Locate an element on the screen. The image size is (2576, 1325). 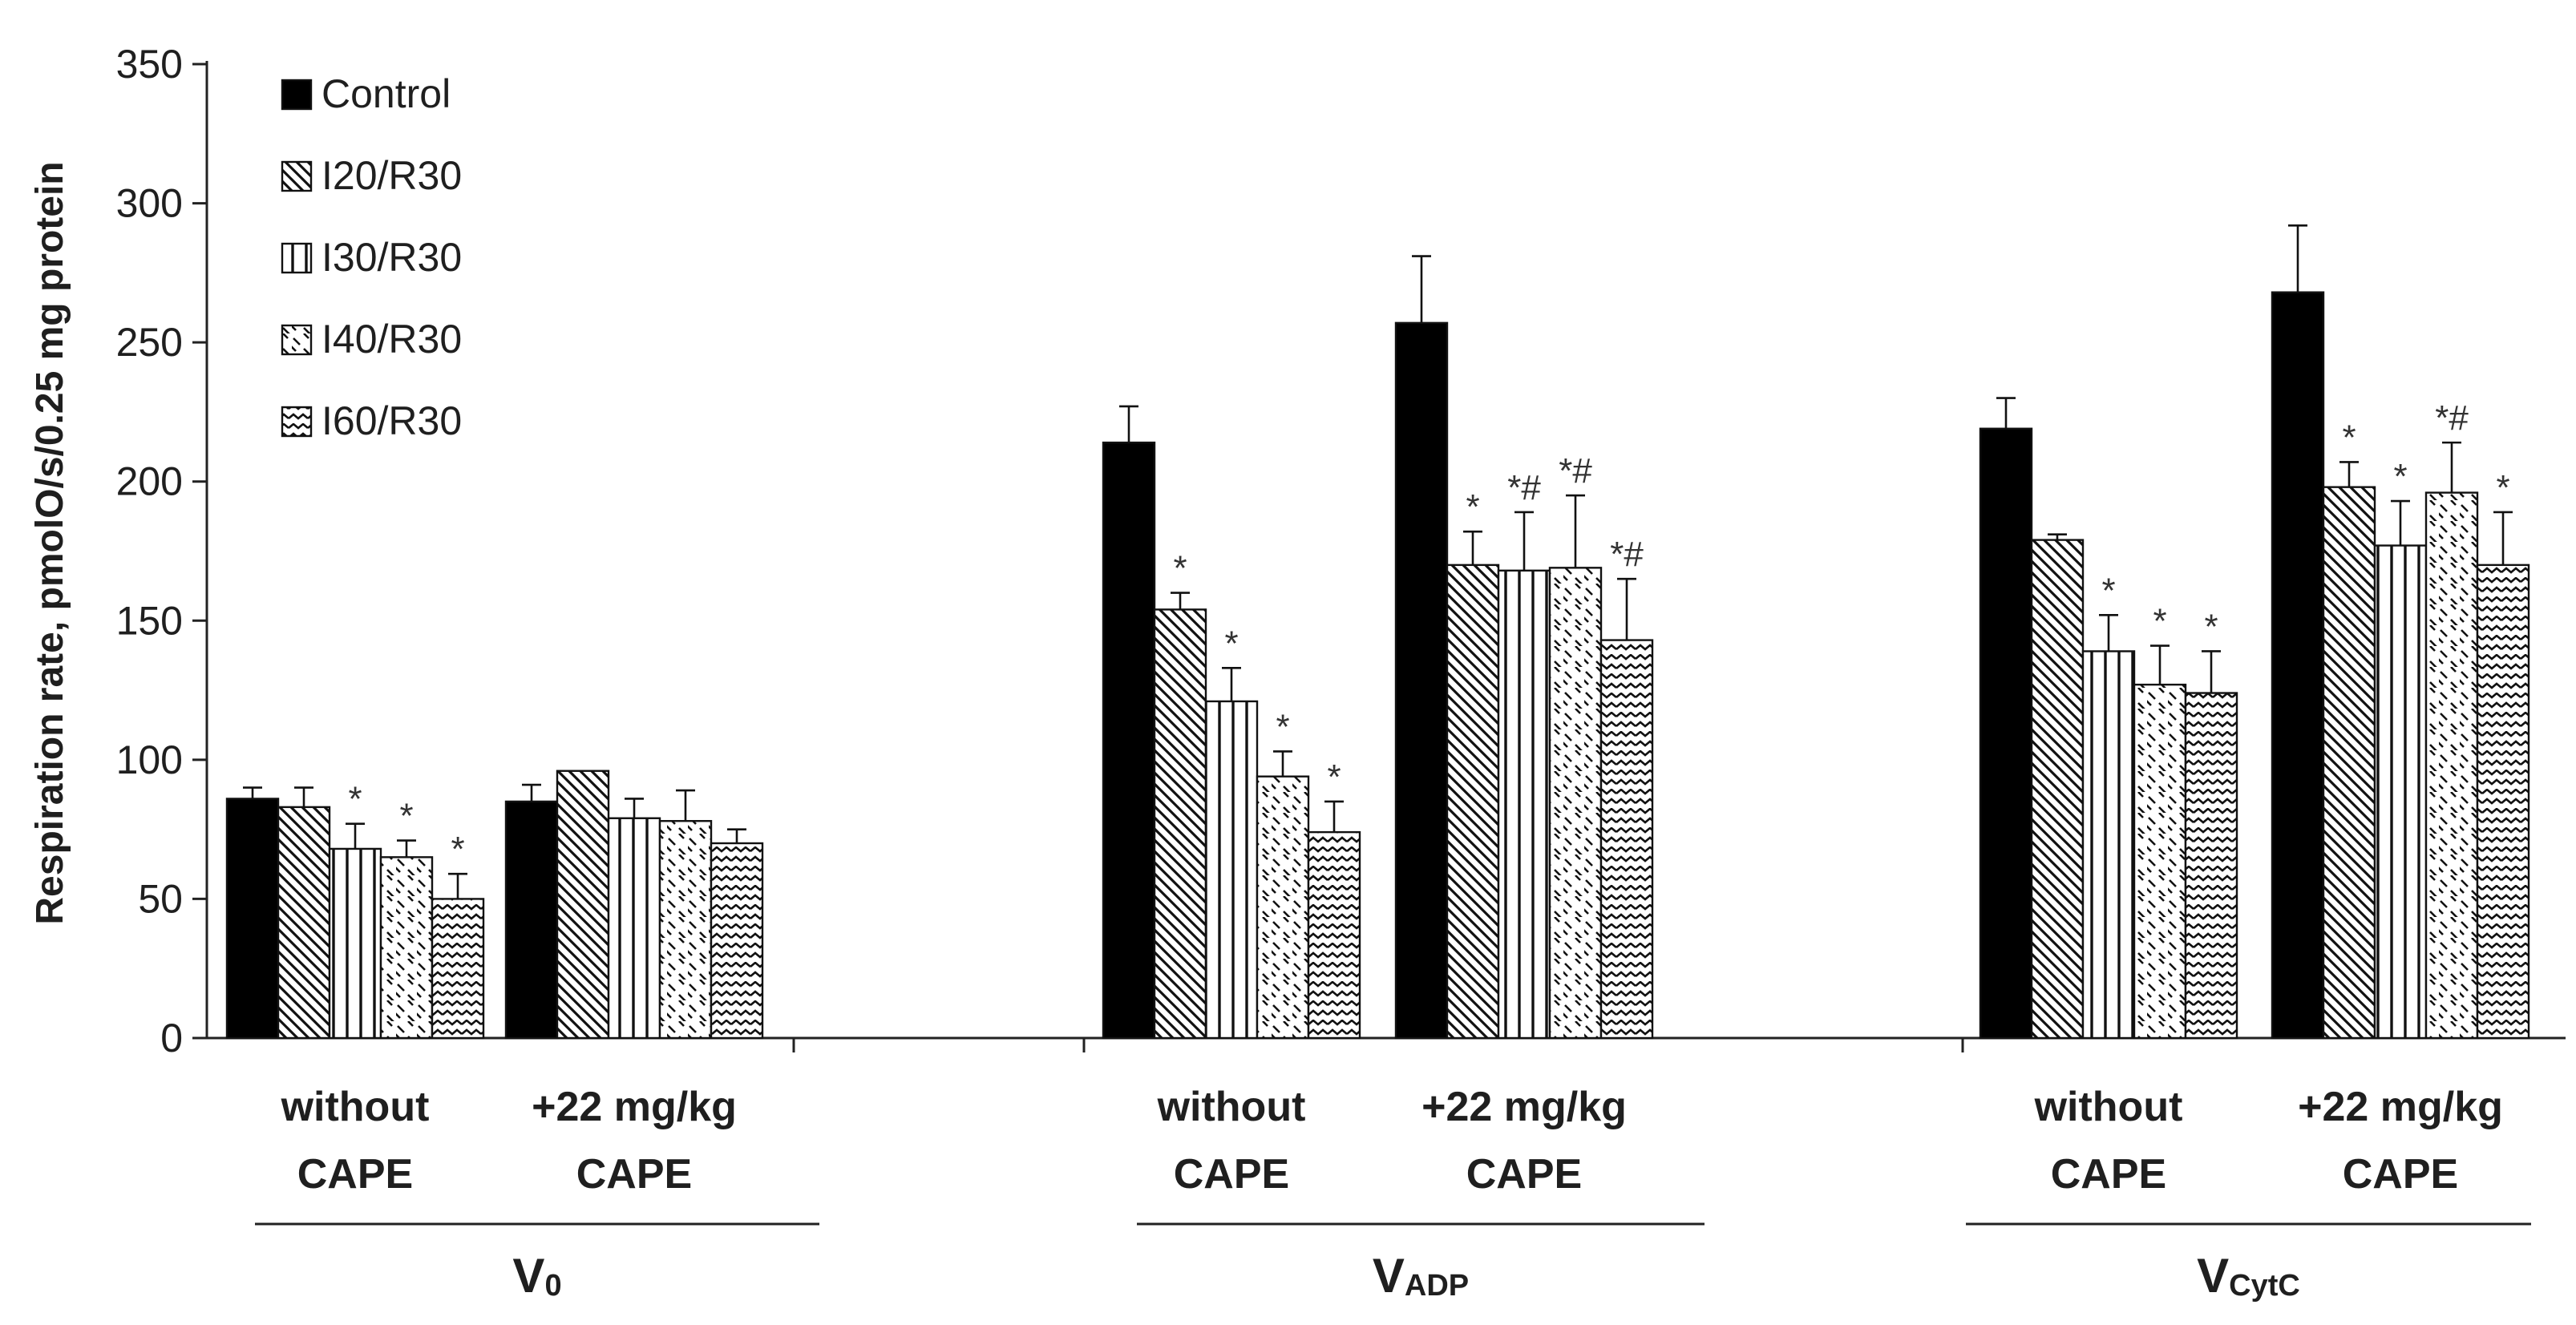
bar-group: * * * * without CAPE is located at coordinates (1231, 801).